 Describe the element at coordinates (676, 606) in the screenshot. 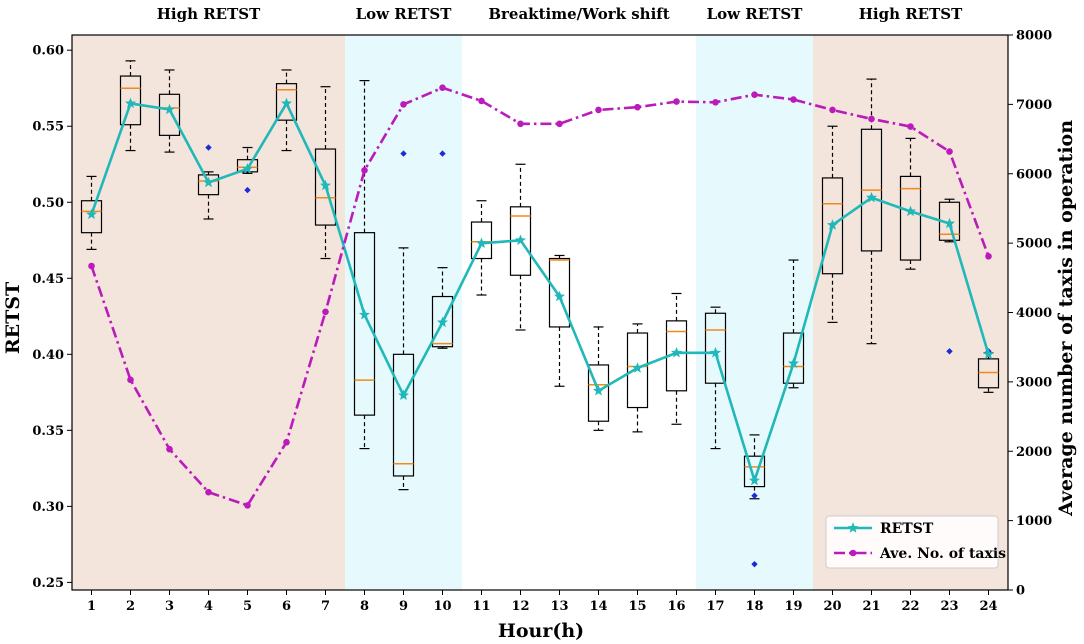

I see `x-tick-label: 16` at that location.